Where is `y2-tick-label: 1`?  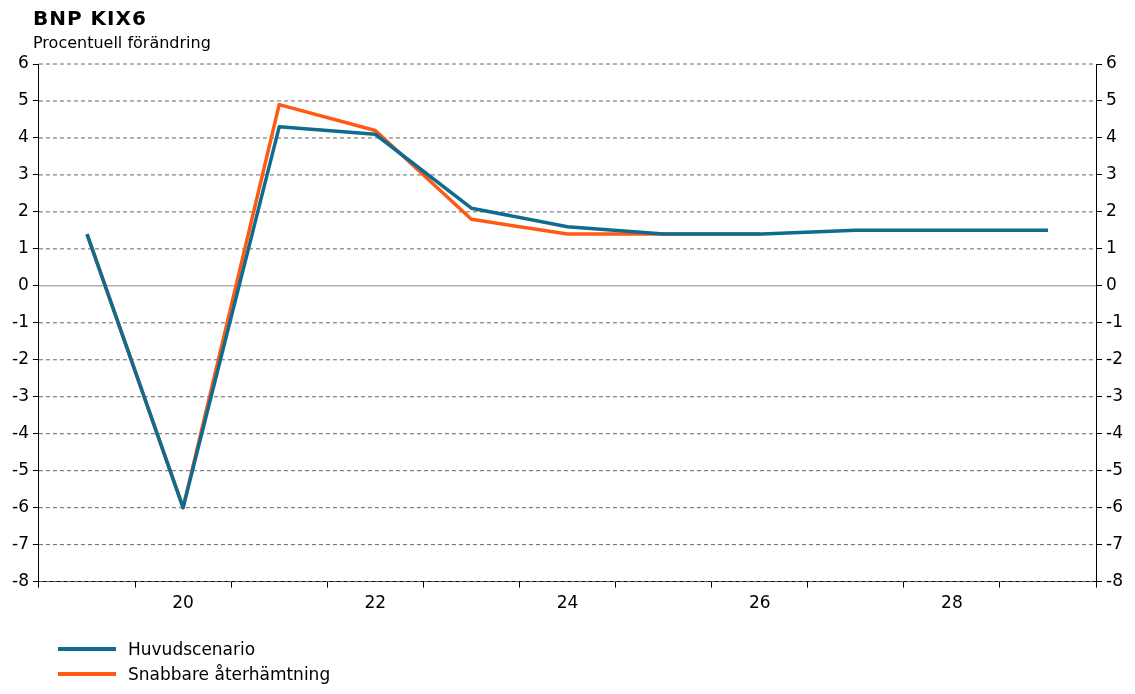
y2-tick-label: 1 is located at coordinates (1111, 247).